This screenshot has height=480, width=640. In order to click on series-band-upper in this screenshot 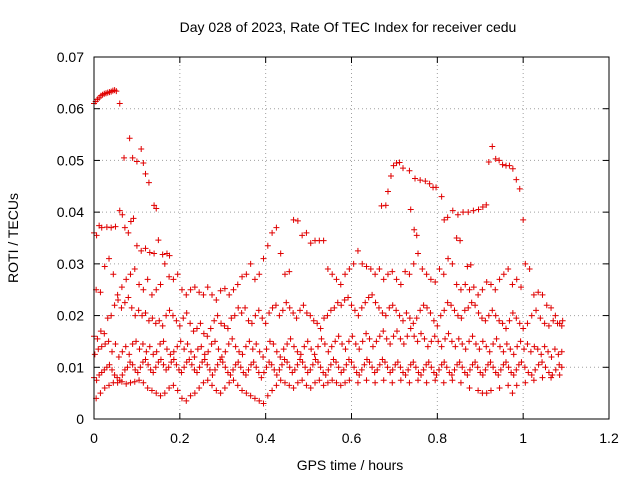, I will do `click(328, 316)`.